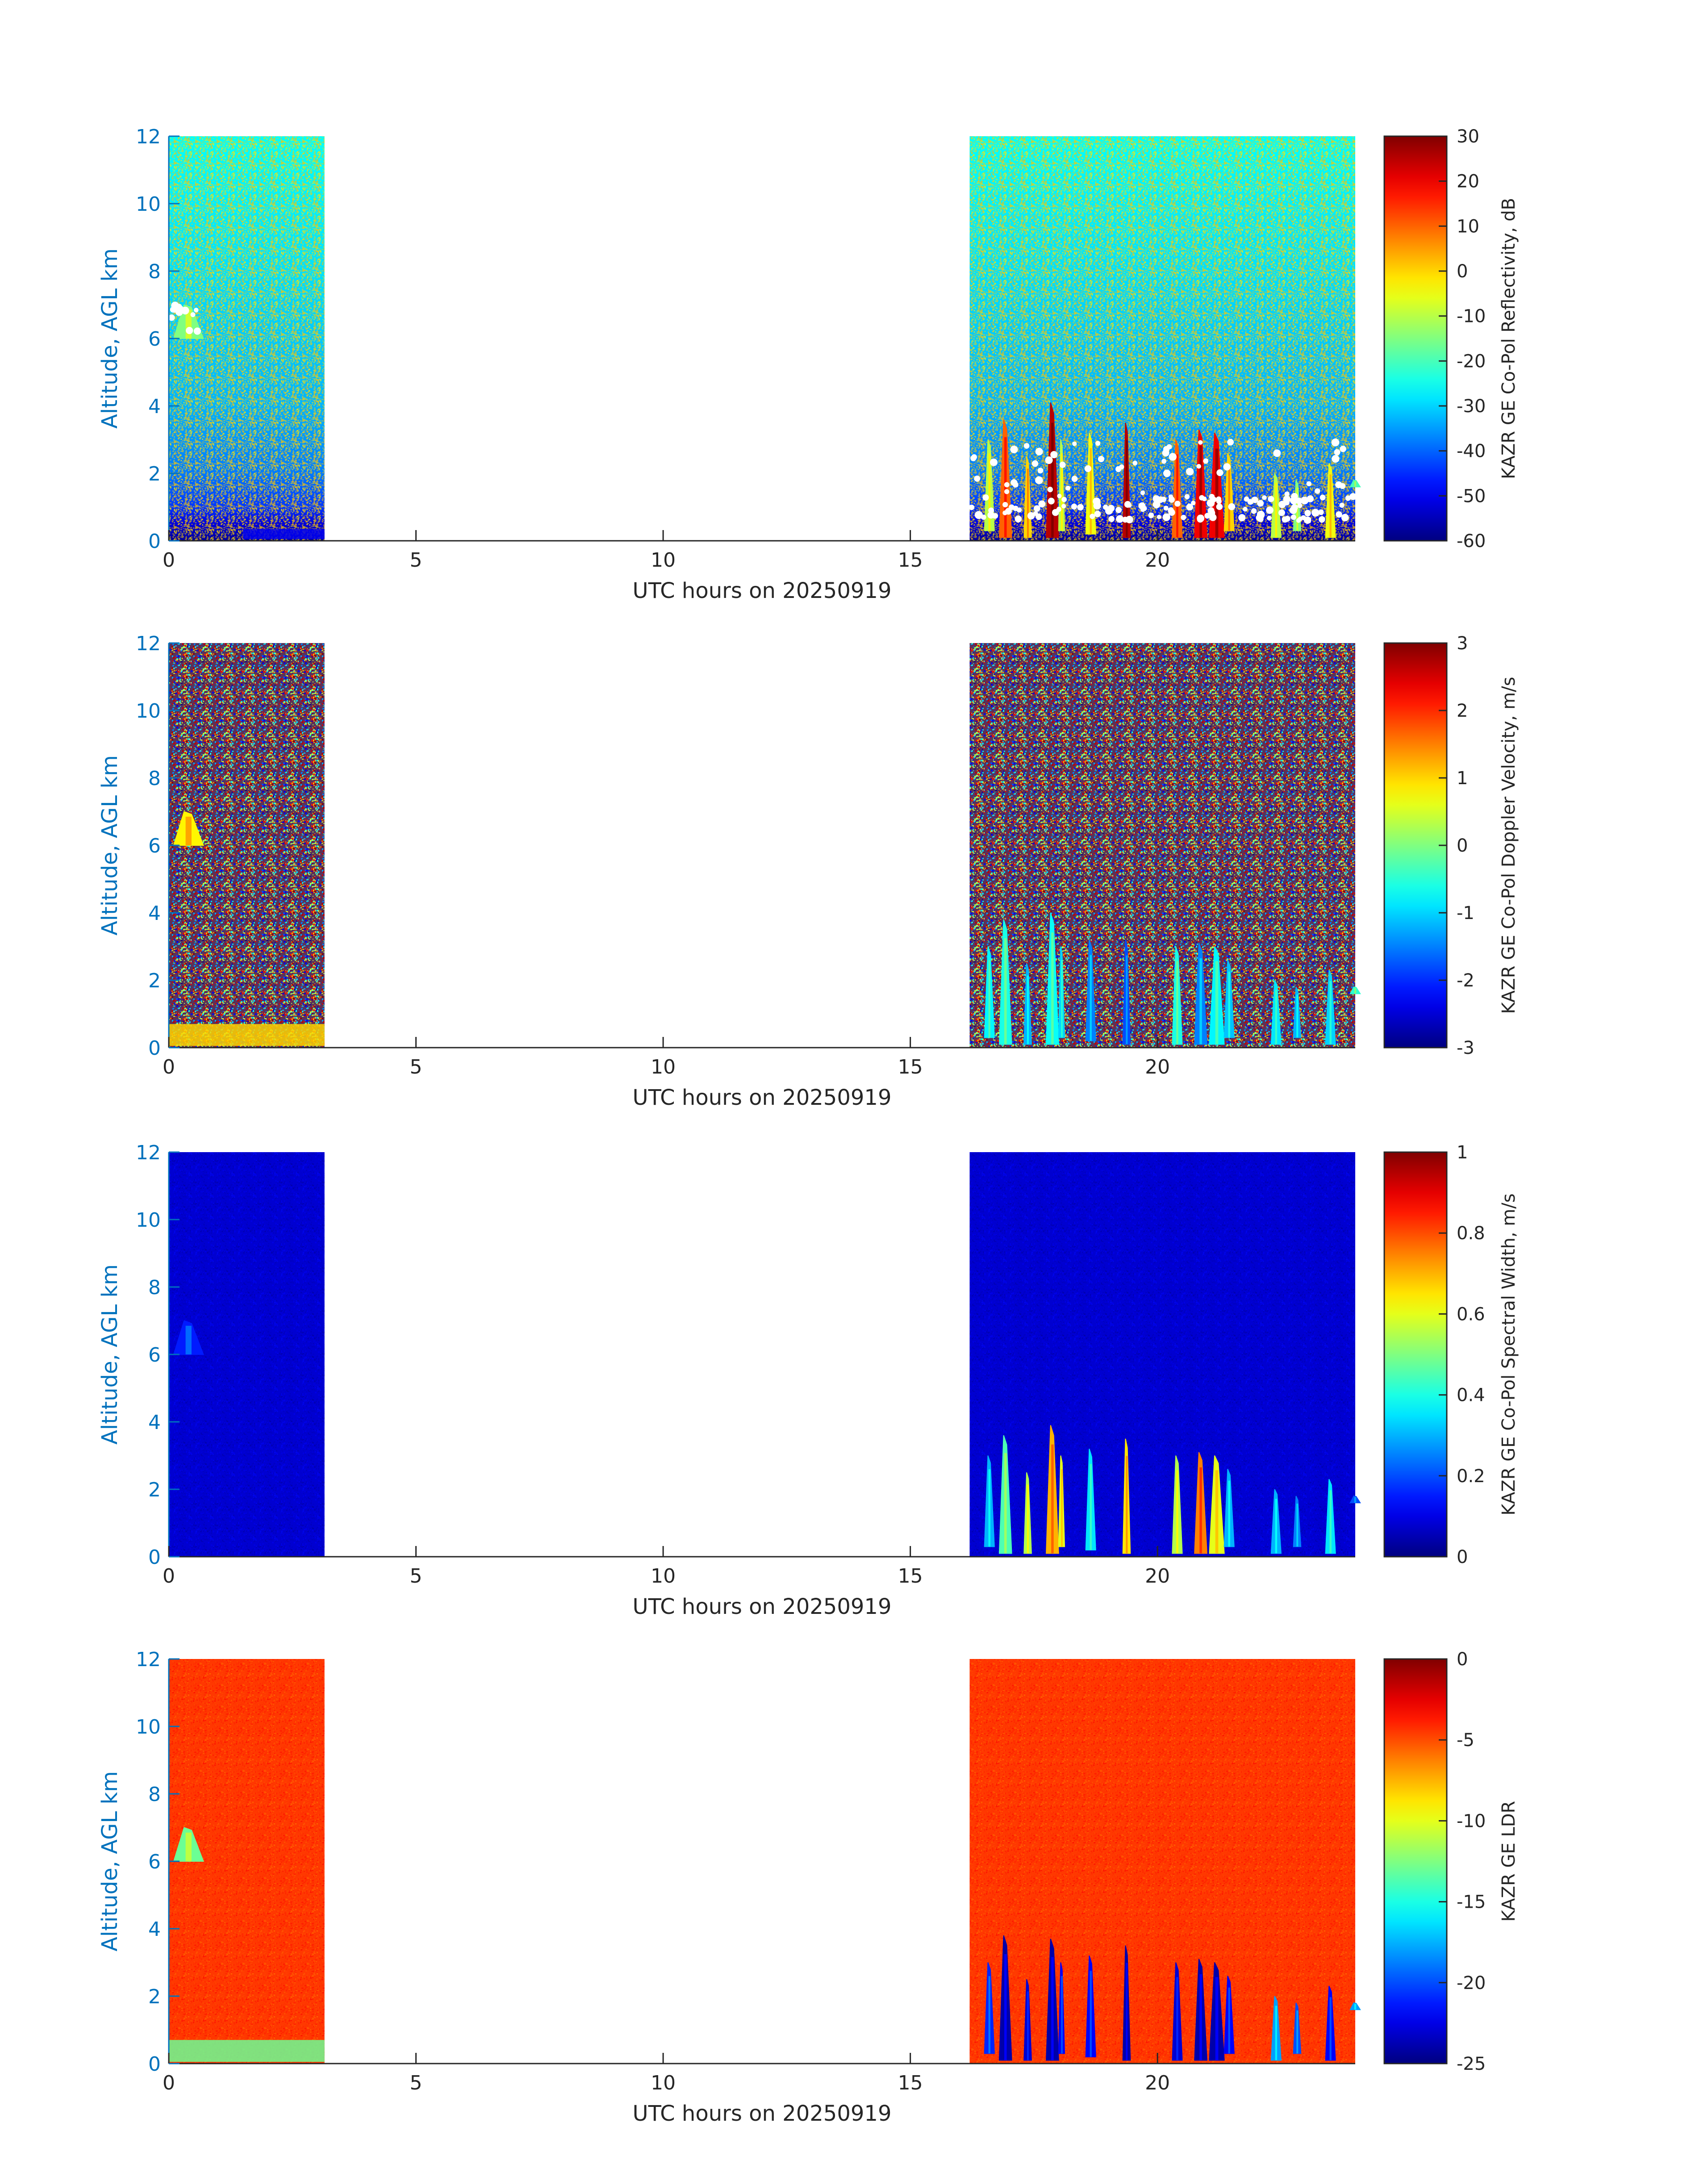  Describe the element at coordinates (154, 271) in the screenshot. I see `y-tick-label: 8` at that location.